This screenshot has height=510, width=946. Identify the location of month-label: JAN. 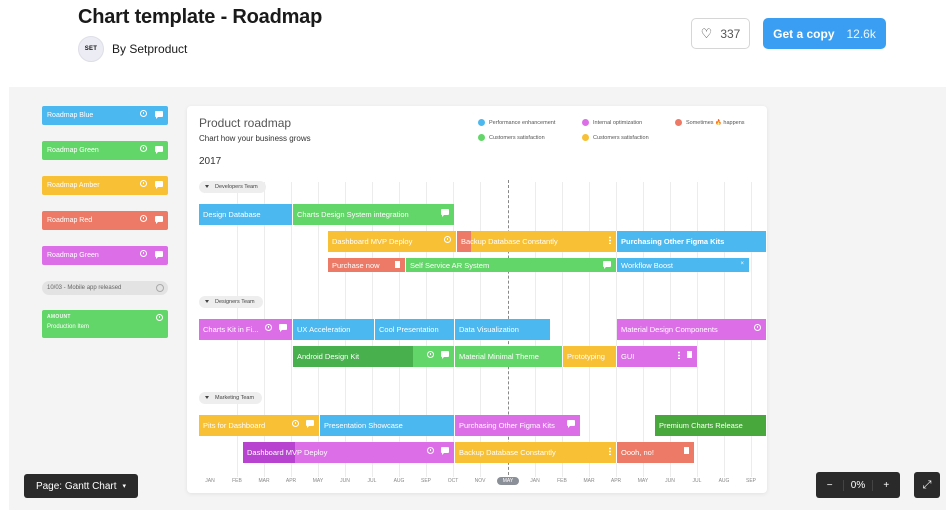
(210, 481).